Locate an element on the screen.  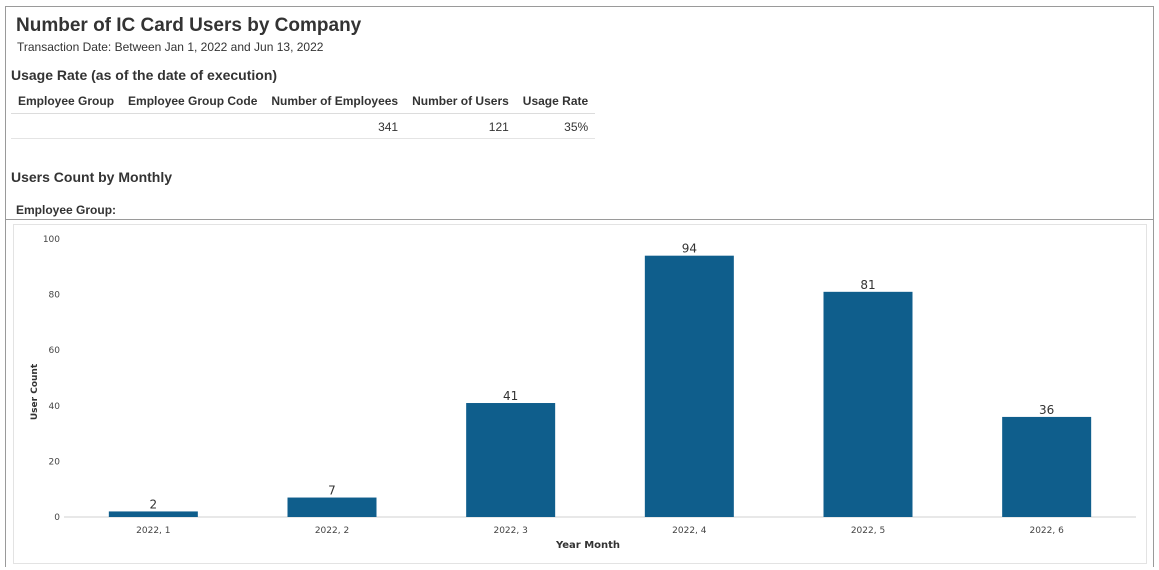
column-header-employee-group: Employee Group is located at coordinates (66, 101).